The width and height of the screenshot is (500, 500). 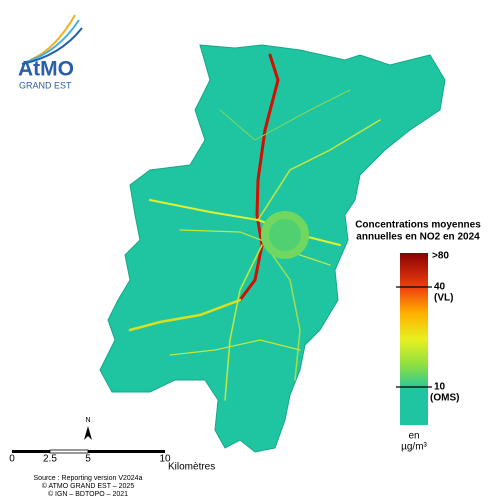 What do you see at coordinates (440, 287) in the screenshot?
I see `legend-label: 40` at bounding box center [440, 287].